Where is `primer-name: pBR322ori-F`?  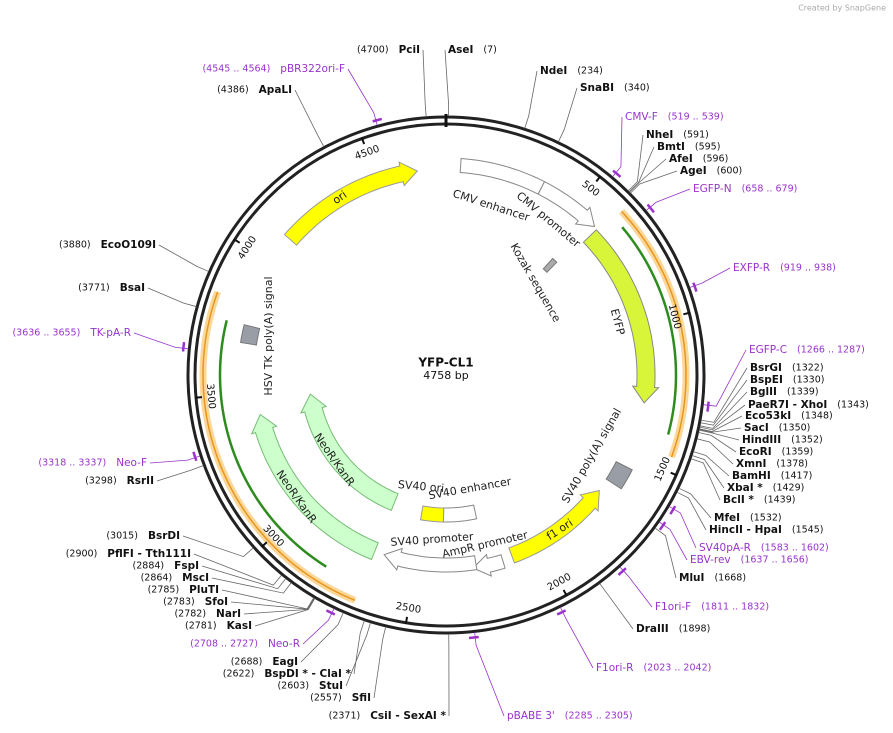 primer-name: pBR322ori-F is located at coordinates (312, 69).